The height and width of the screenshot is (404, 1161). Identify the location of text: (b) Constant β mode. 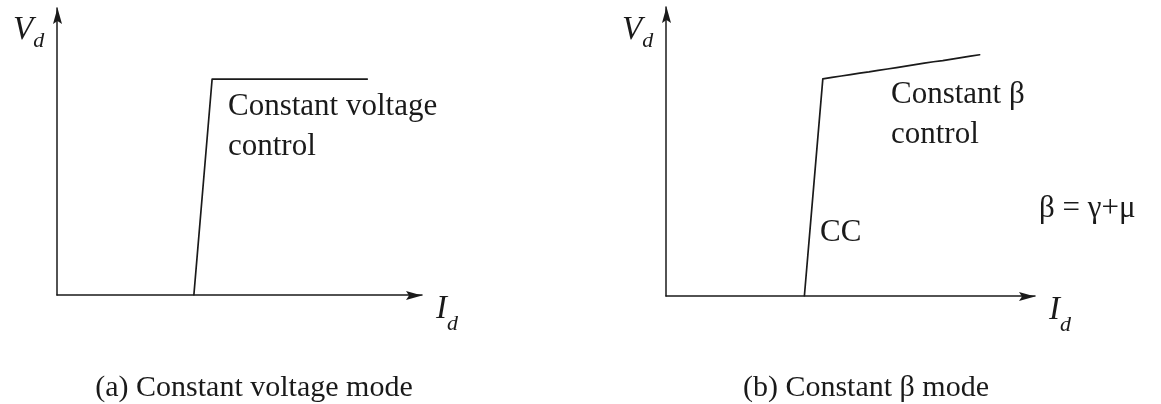
(866, 385).